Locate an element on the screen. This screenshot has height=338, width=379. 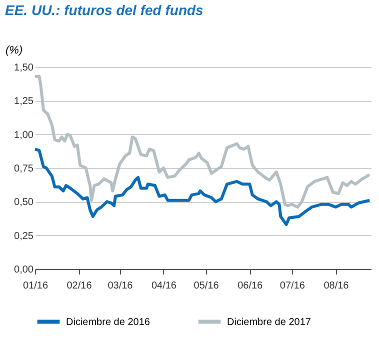
y-axis-title: (%) is located at coordinates (14, 50).